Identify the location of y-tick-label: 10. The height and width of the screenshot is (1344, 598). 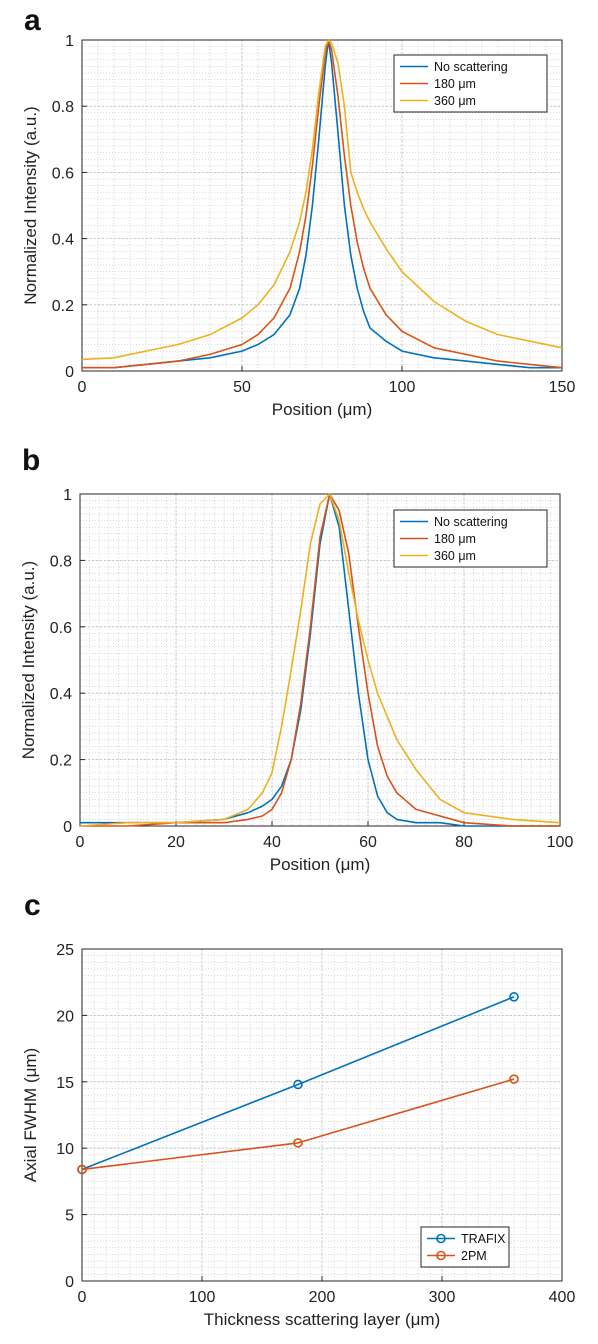
(65, 1149).